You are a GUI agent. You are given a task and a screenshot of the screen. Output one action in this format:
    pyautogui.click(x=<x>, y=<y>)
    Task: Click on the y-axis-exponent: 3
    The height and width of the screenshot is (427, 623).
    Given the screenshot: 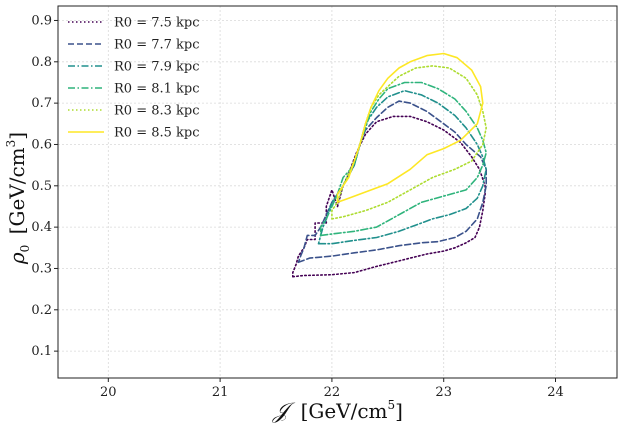 What is the action you would take?
    pyautogui.click(x=11, y=144)
    